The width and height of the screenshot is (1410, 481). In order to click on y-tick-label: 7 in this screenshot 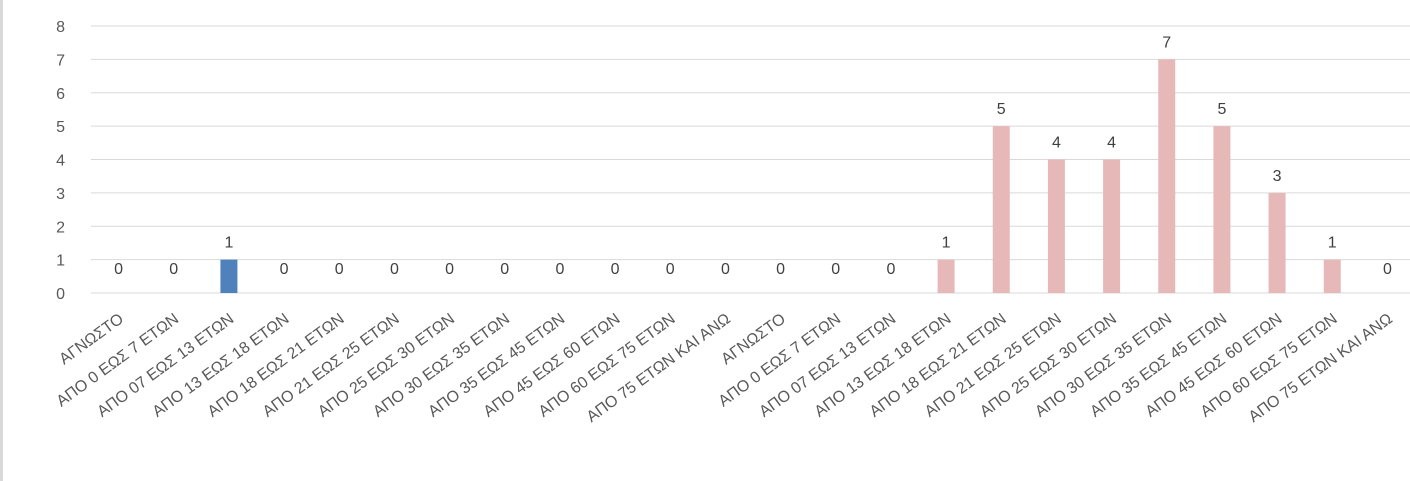, I will do `click(60, 60)`.